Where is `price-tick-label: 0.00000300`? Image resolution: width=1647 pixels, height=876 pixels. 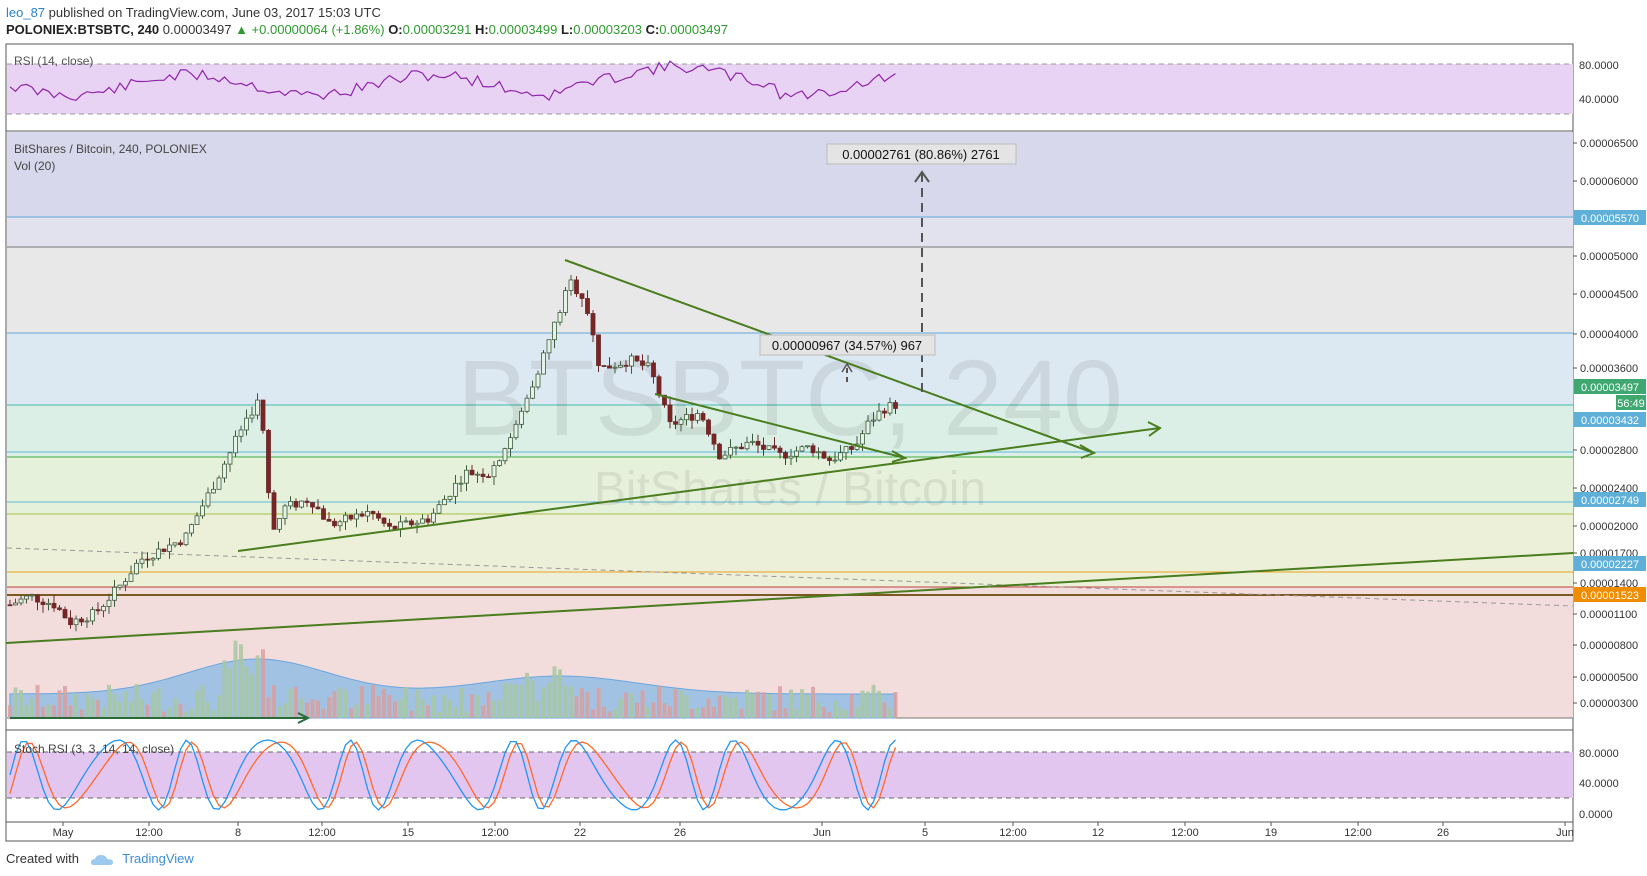 price-tick-label: 0.00000300 is located at coordinates (1609, 704).